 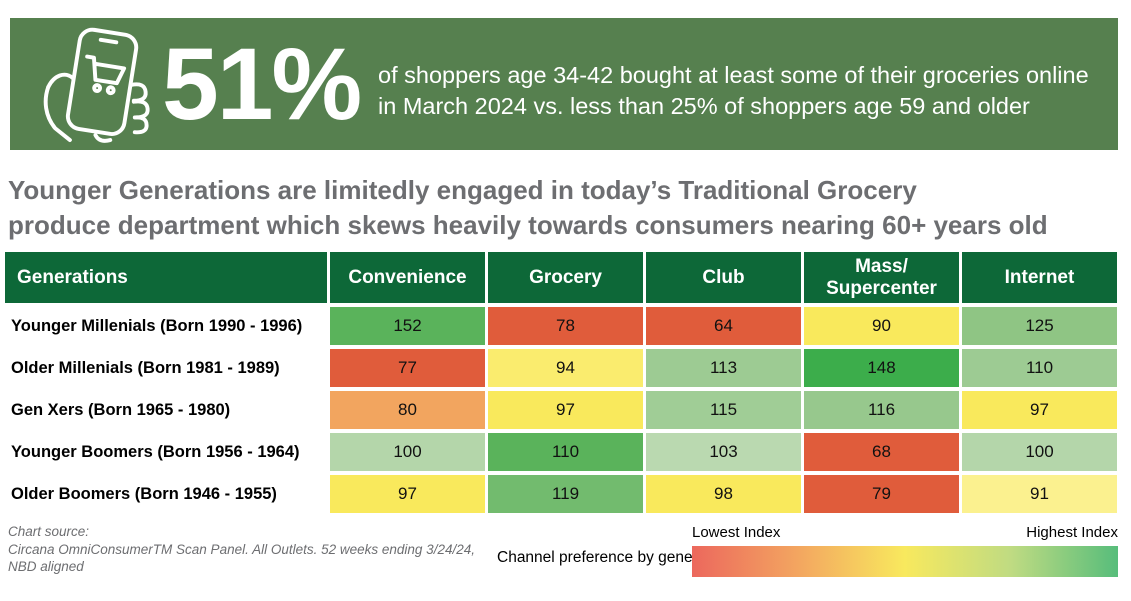 What do you see at coordinates (881, 326) in the screenshot?
I see `heatmap-cell: 90` at bounding box center [881, 326].